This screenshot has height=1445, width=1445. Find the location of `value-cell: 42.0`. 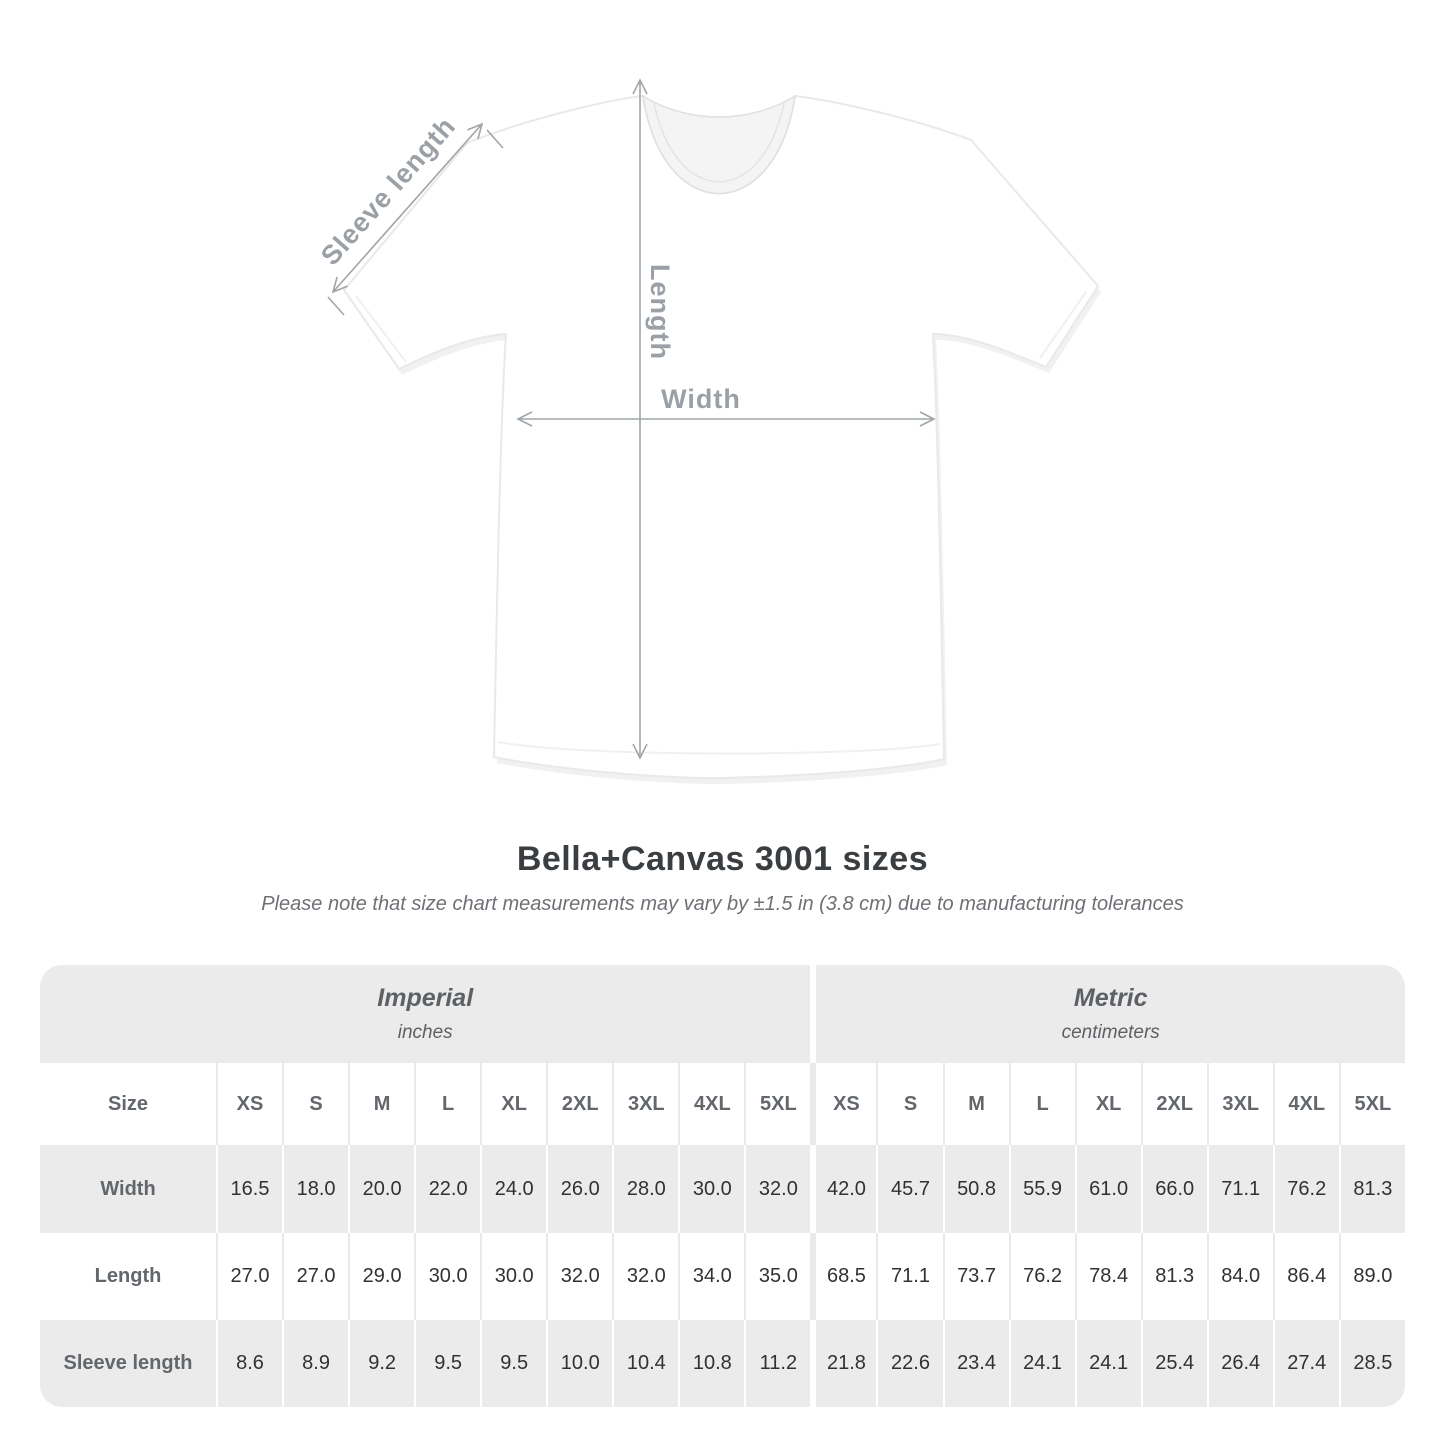

value-cell: 42.0 is located at coordinates (843, 1189).